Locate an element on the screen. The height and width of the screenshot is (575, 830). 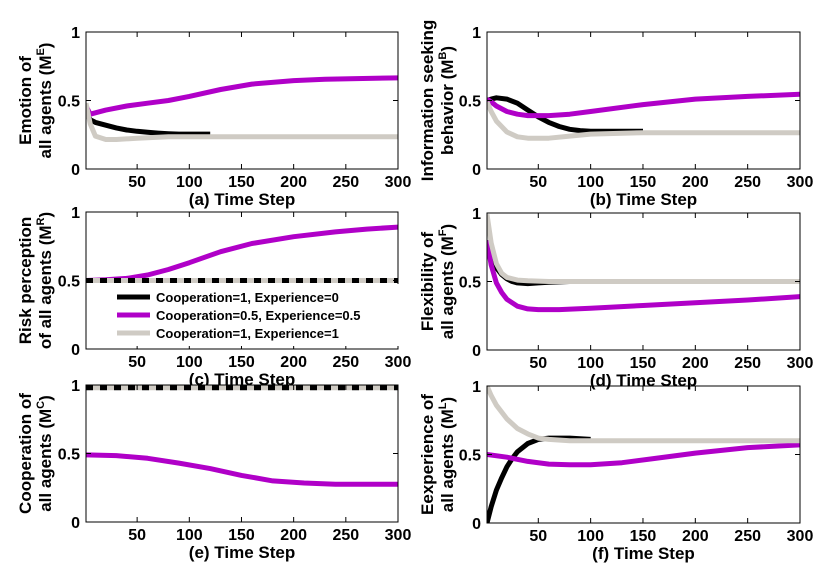
legend-label: Cooperation=0.5, Experience=0.5 is located at coordinates (258, 315).